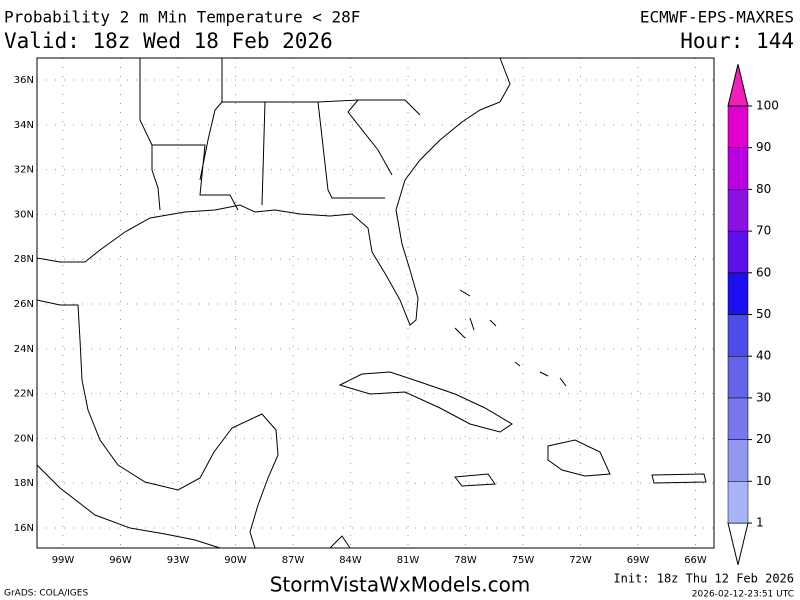 The height and width of the screenshot is (600, 800). Describe the element at coordinates (182, 17) in the screenshot. I see `title: Probability 2 m Min Temperature < 28F` at that location.